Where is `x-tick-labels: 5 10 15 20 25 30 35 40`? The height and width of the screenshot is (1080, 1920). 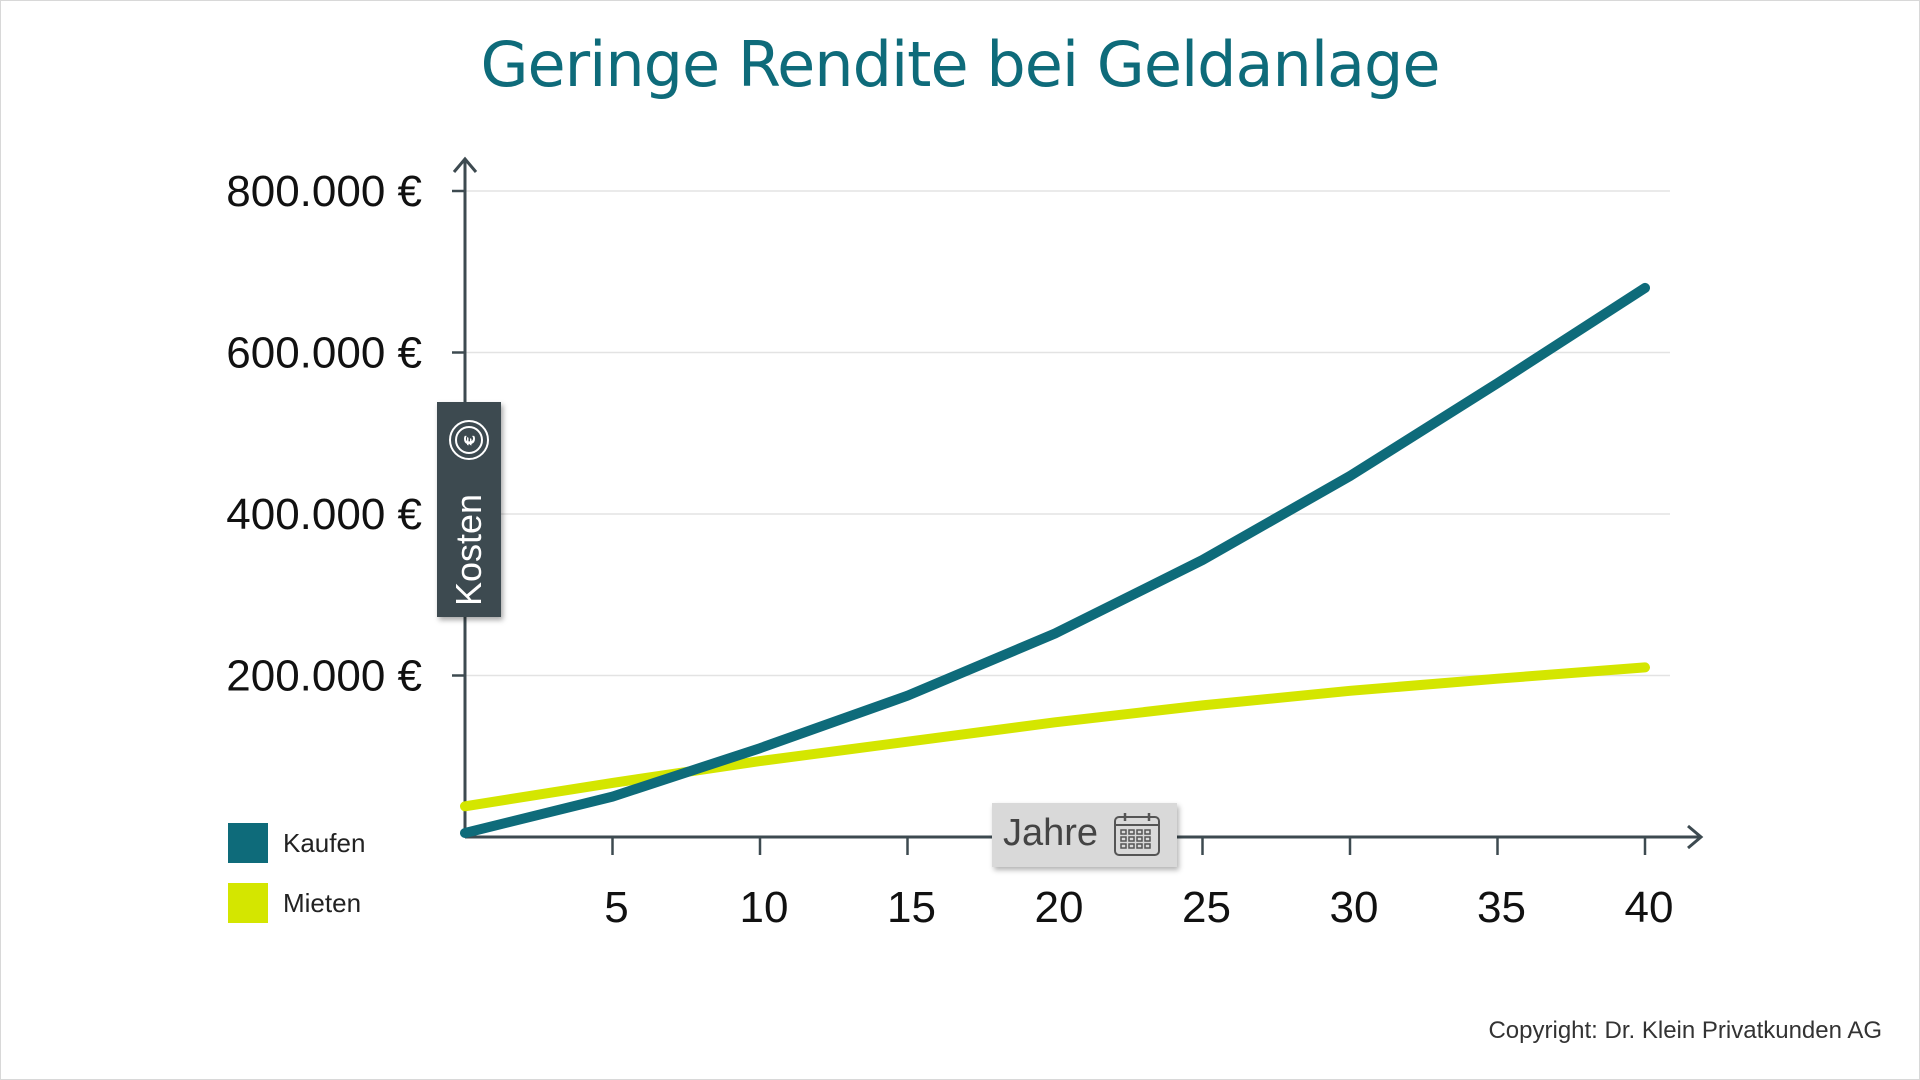
x-tick-labels: 5 10 15 20 25 30 35 40 is located at coordinates (1138, 907).